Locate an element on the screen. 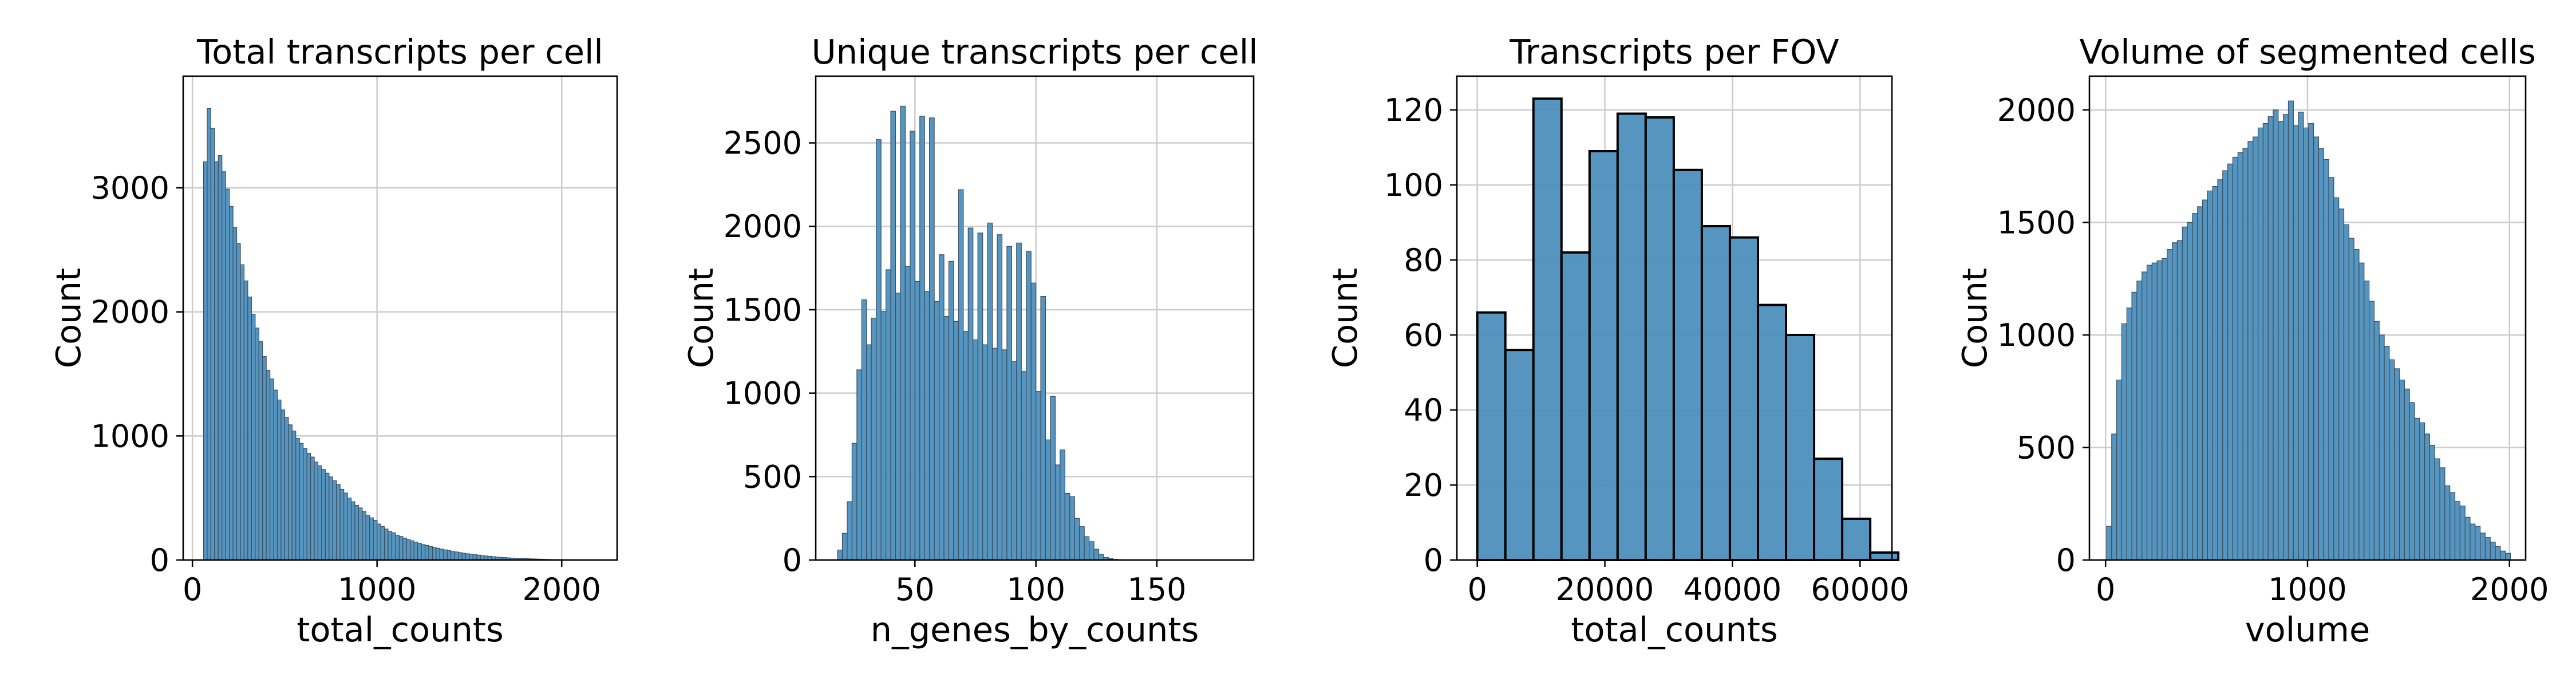  y-tick-label: 2000 is located at coordinates (130, 312).